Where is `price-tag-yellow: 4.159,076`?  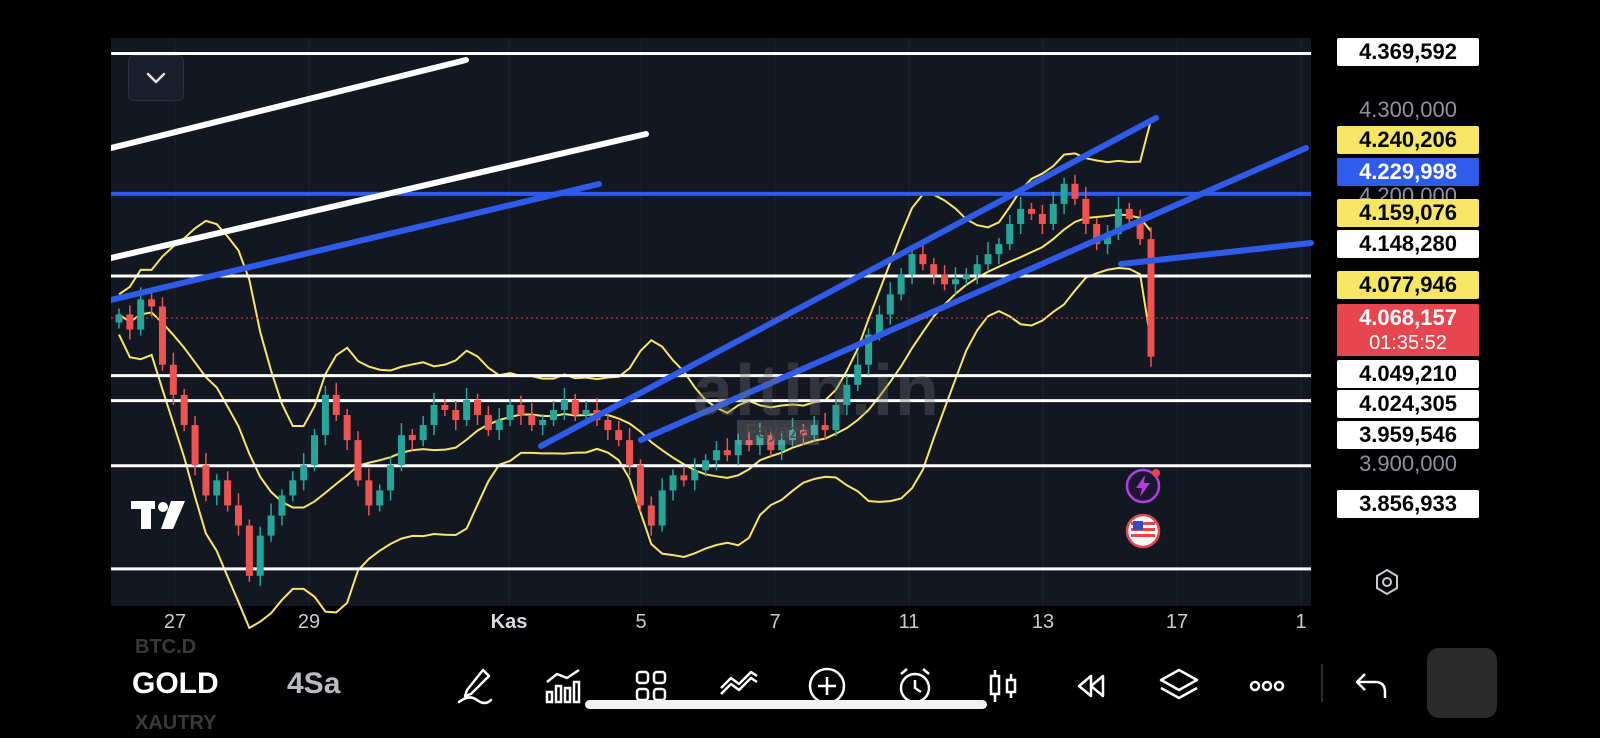 price-tag-yellow: 4.159,076 is located at coordinates (1408, 213).